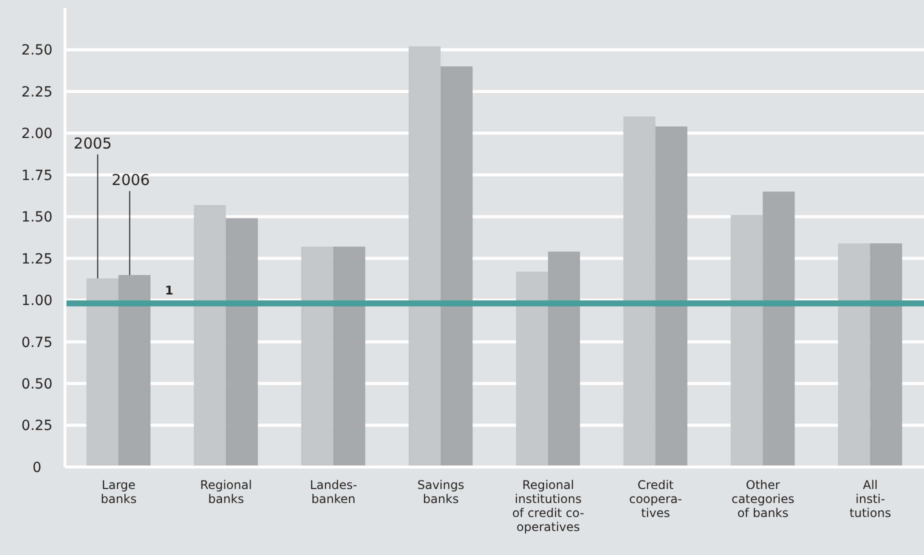 This screenshot has width=924, height=555. What do you see at coordinates (37, 92) in the screenshot?
I see `y-tick-label: 2.25` at bounding box center [37, 92].